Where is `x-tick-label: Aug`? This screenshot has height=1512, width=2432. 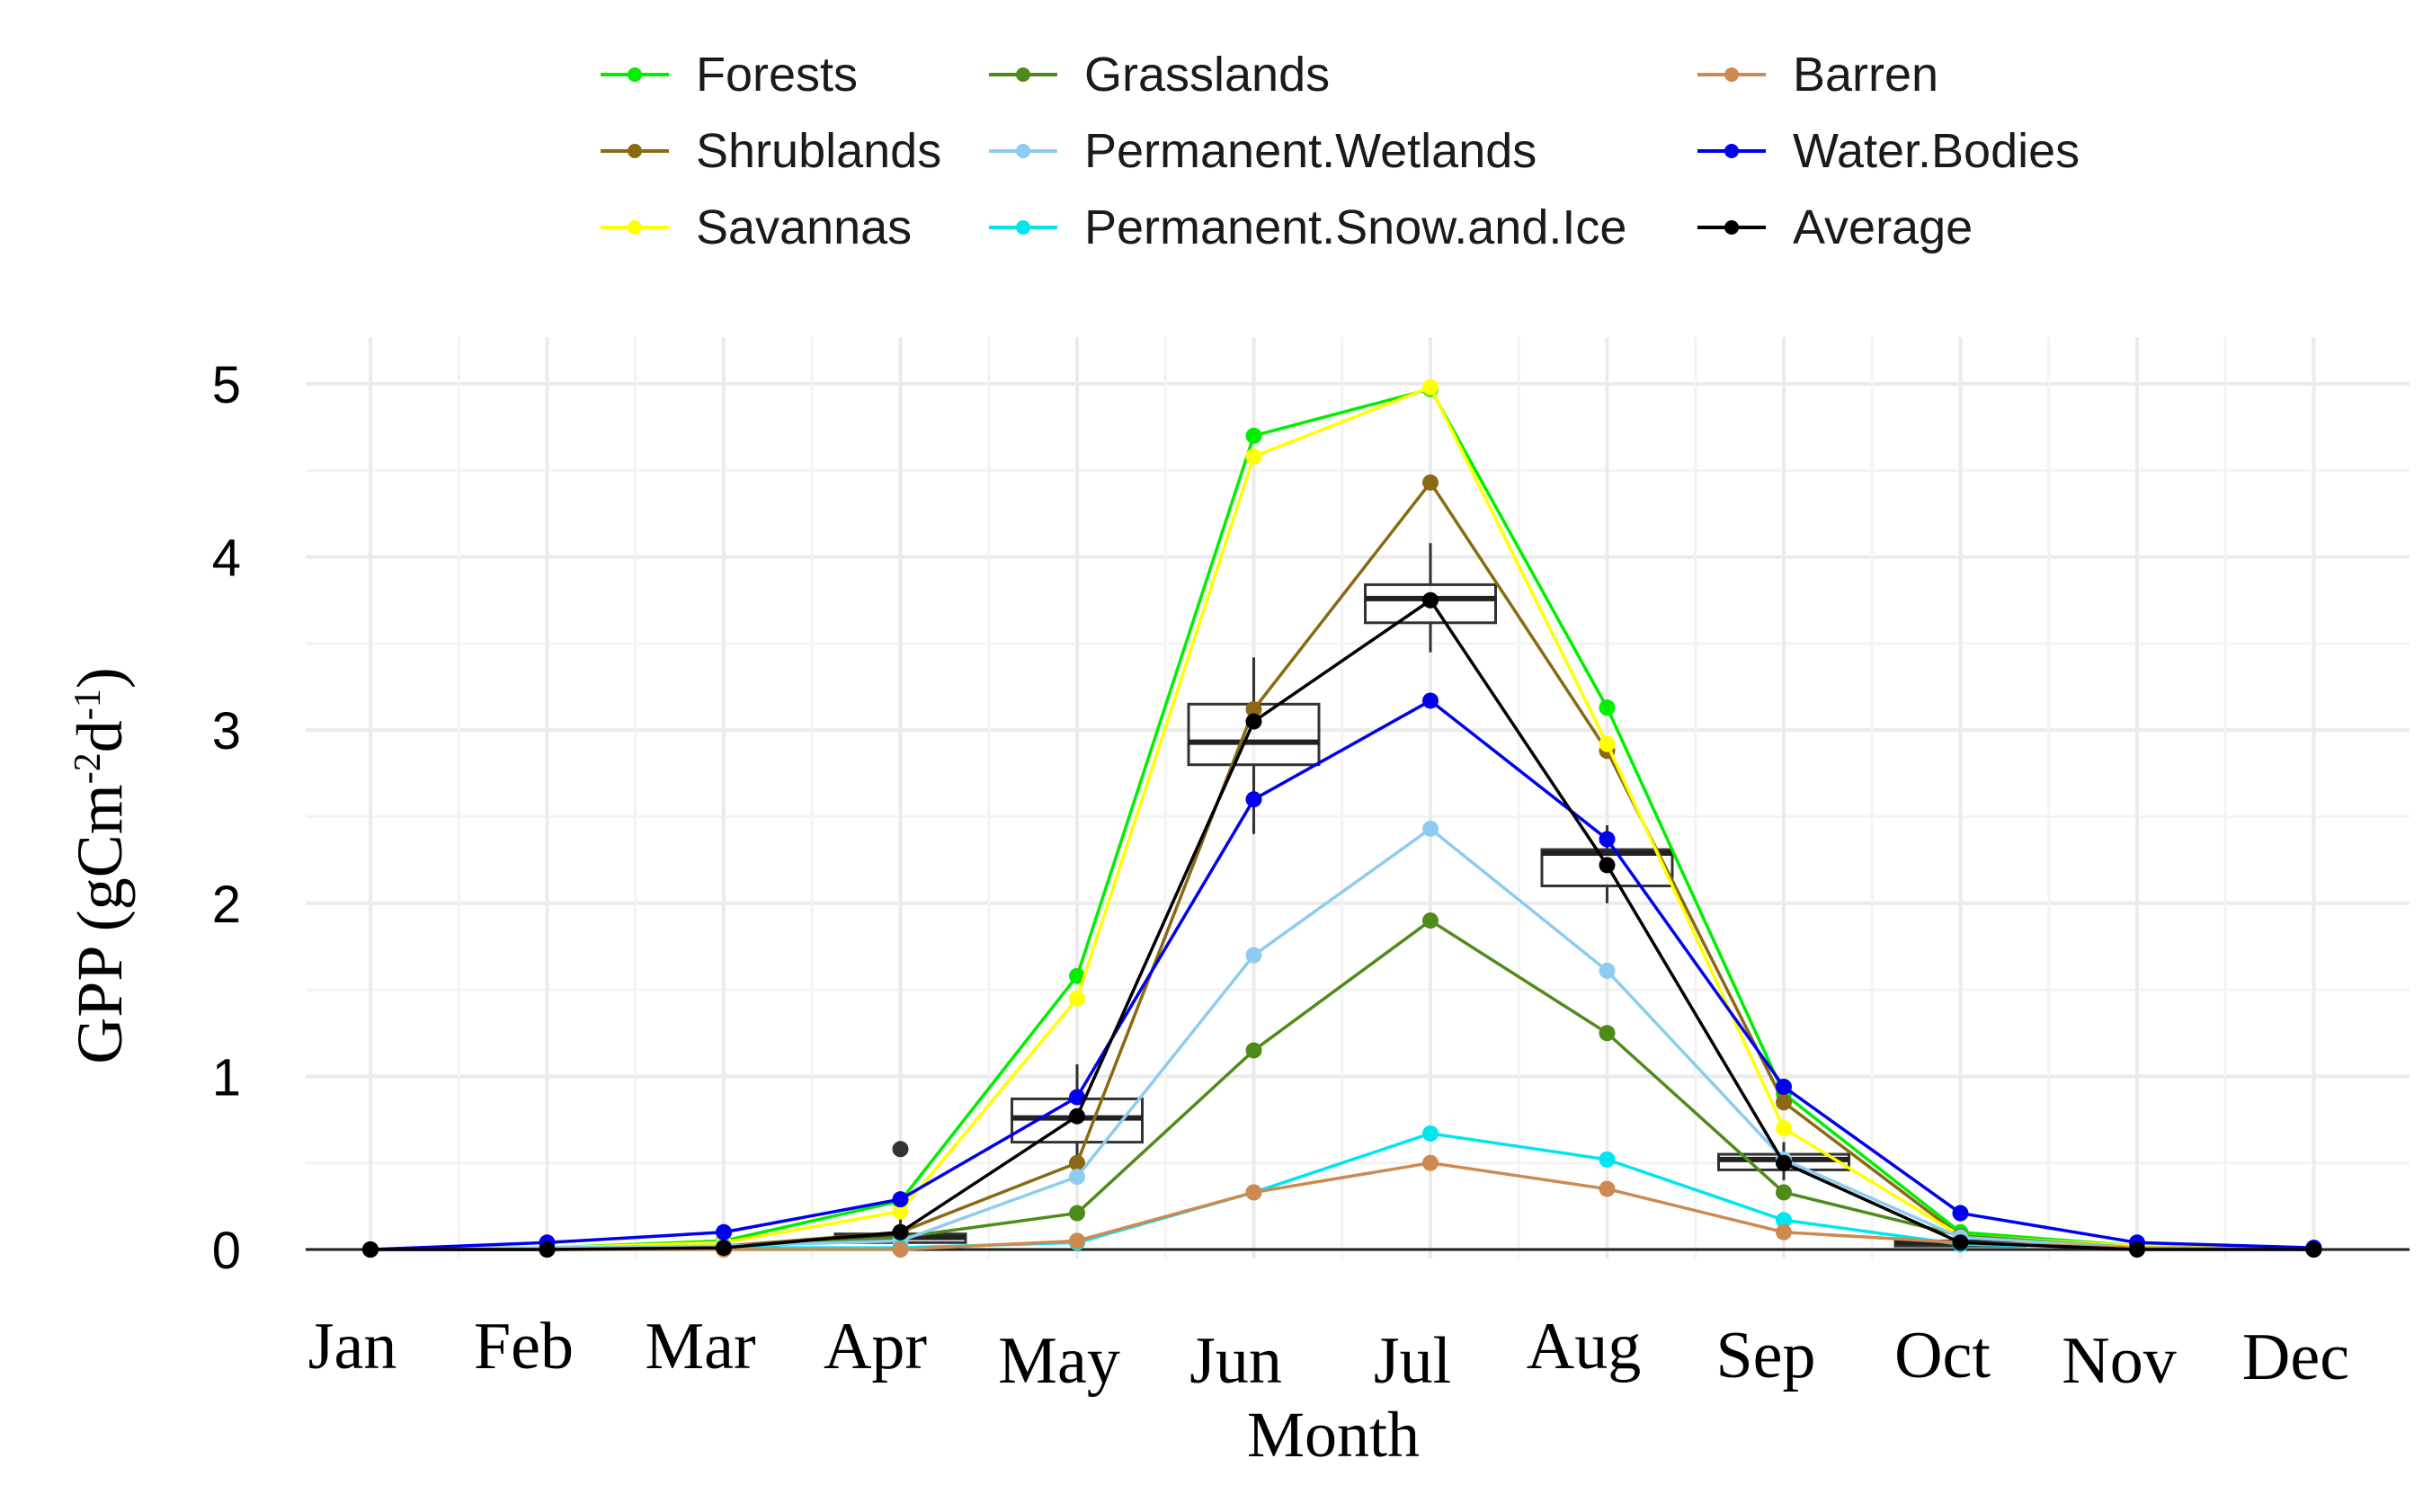 x-tick-label: Aug is located at coordinates (1584, 1346).